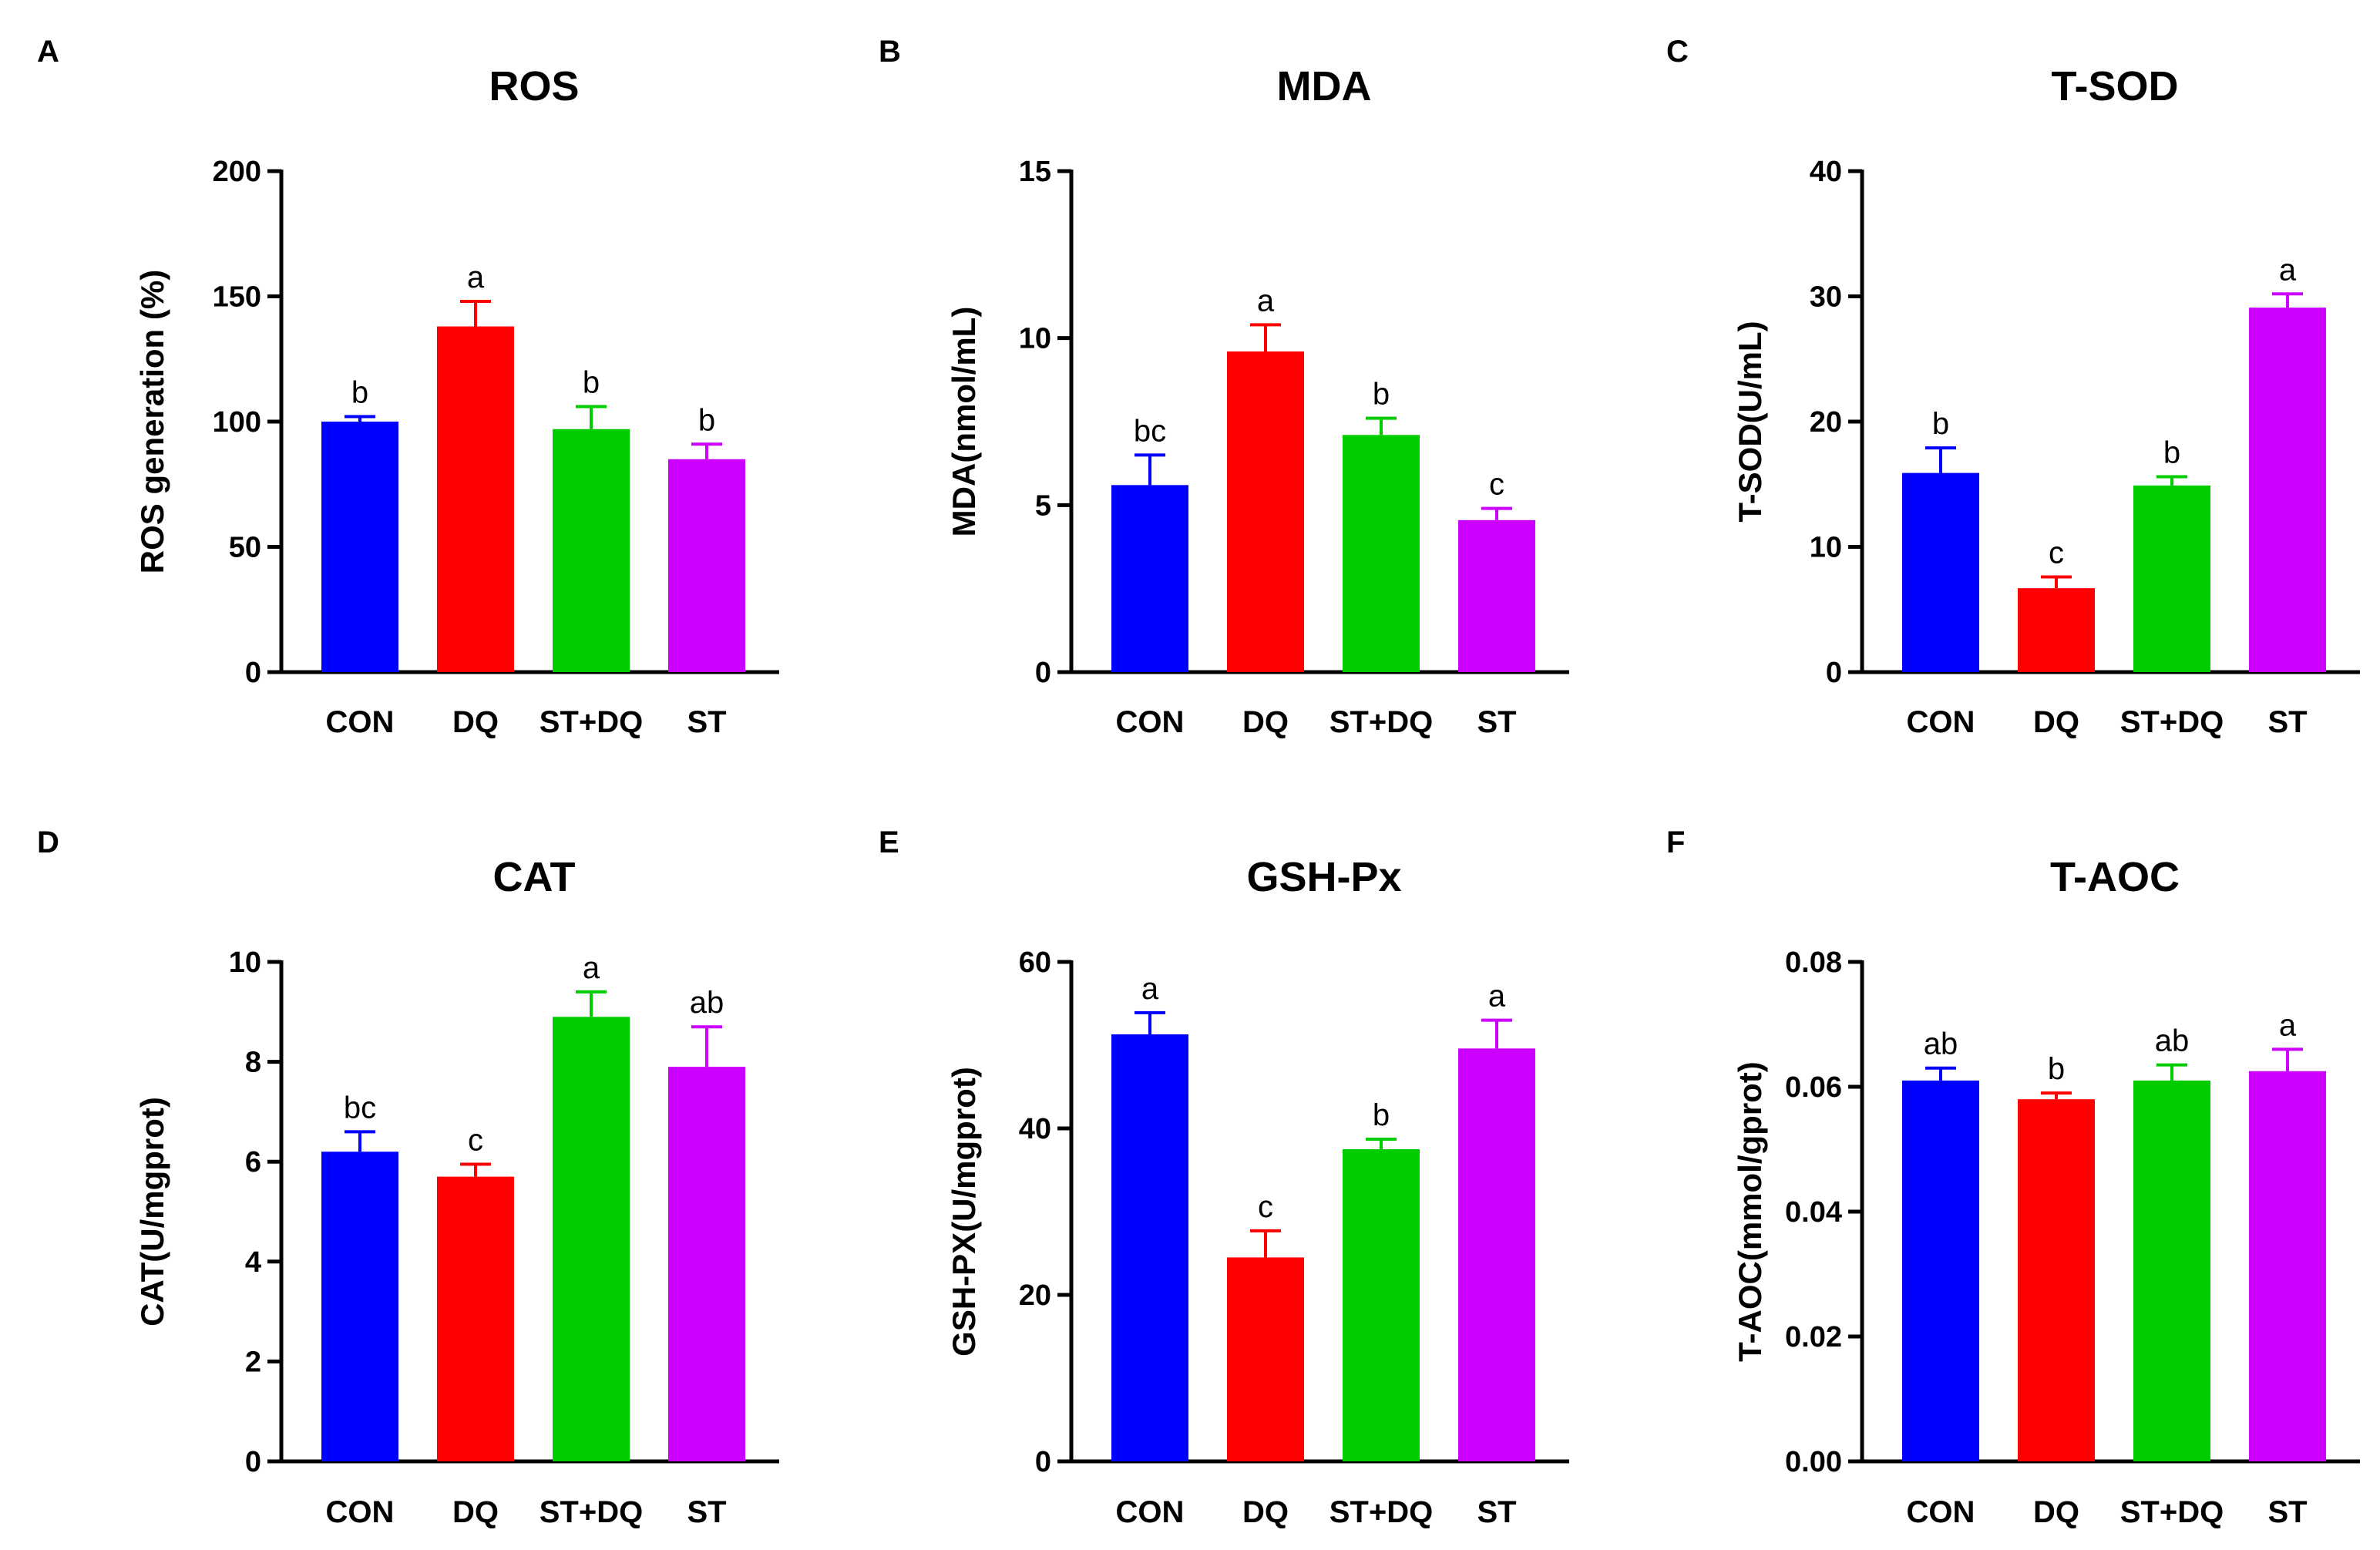 The width and height of the screenshot is (2380, 1550). I want to click on y-tick-label: 8, so click(253, 1063).